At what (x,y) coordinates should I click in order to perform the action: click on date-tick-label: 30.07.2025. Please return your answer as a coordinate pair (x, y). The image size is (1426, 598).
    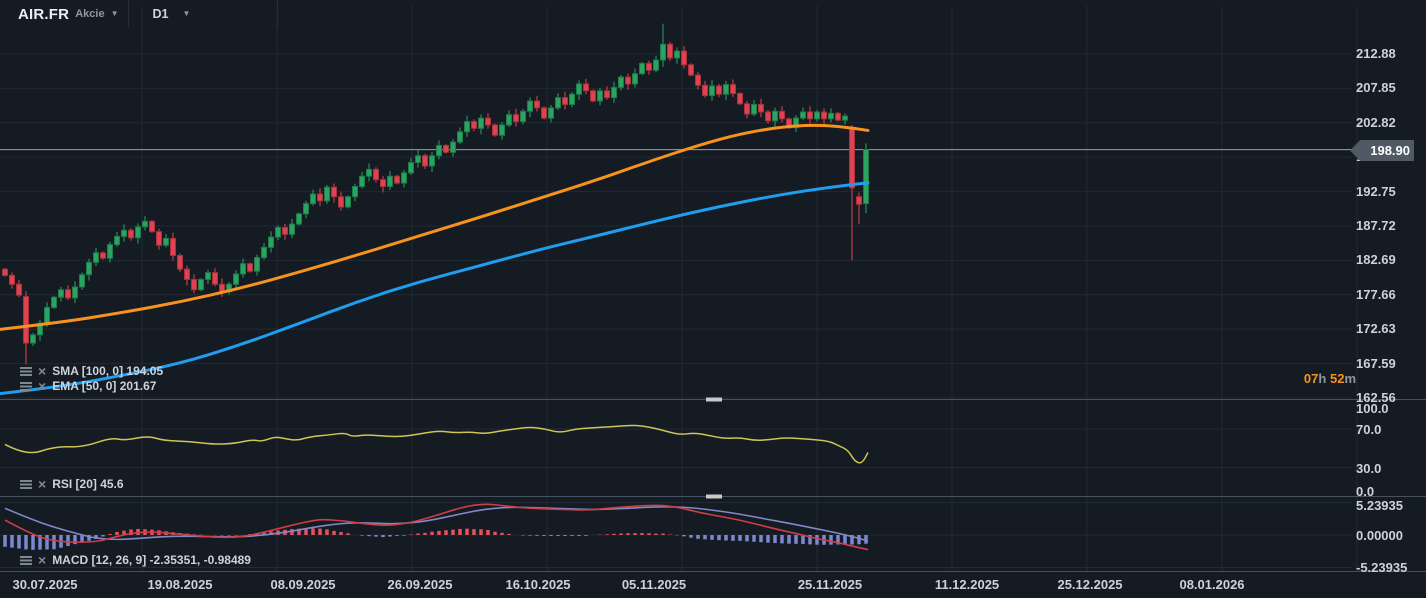
    Looking at the image, I should click on (45, 584).